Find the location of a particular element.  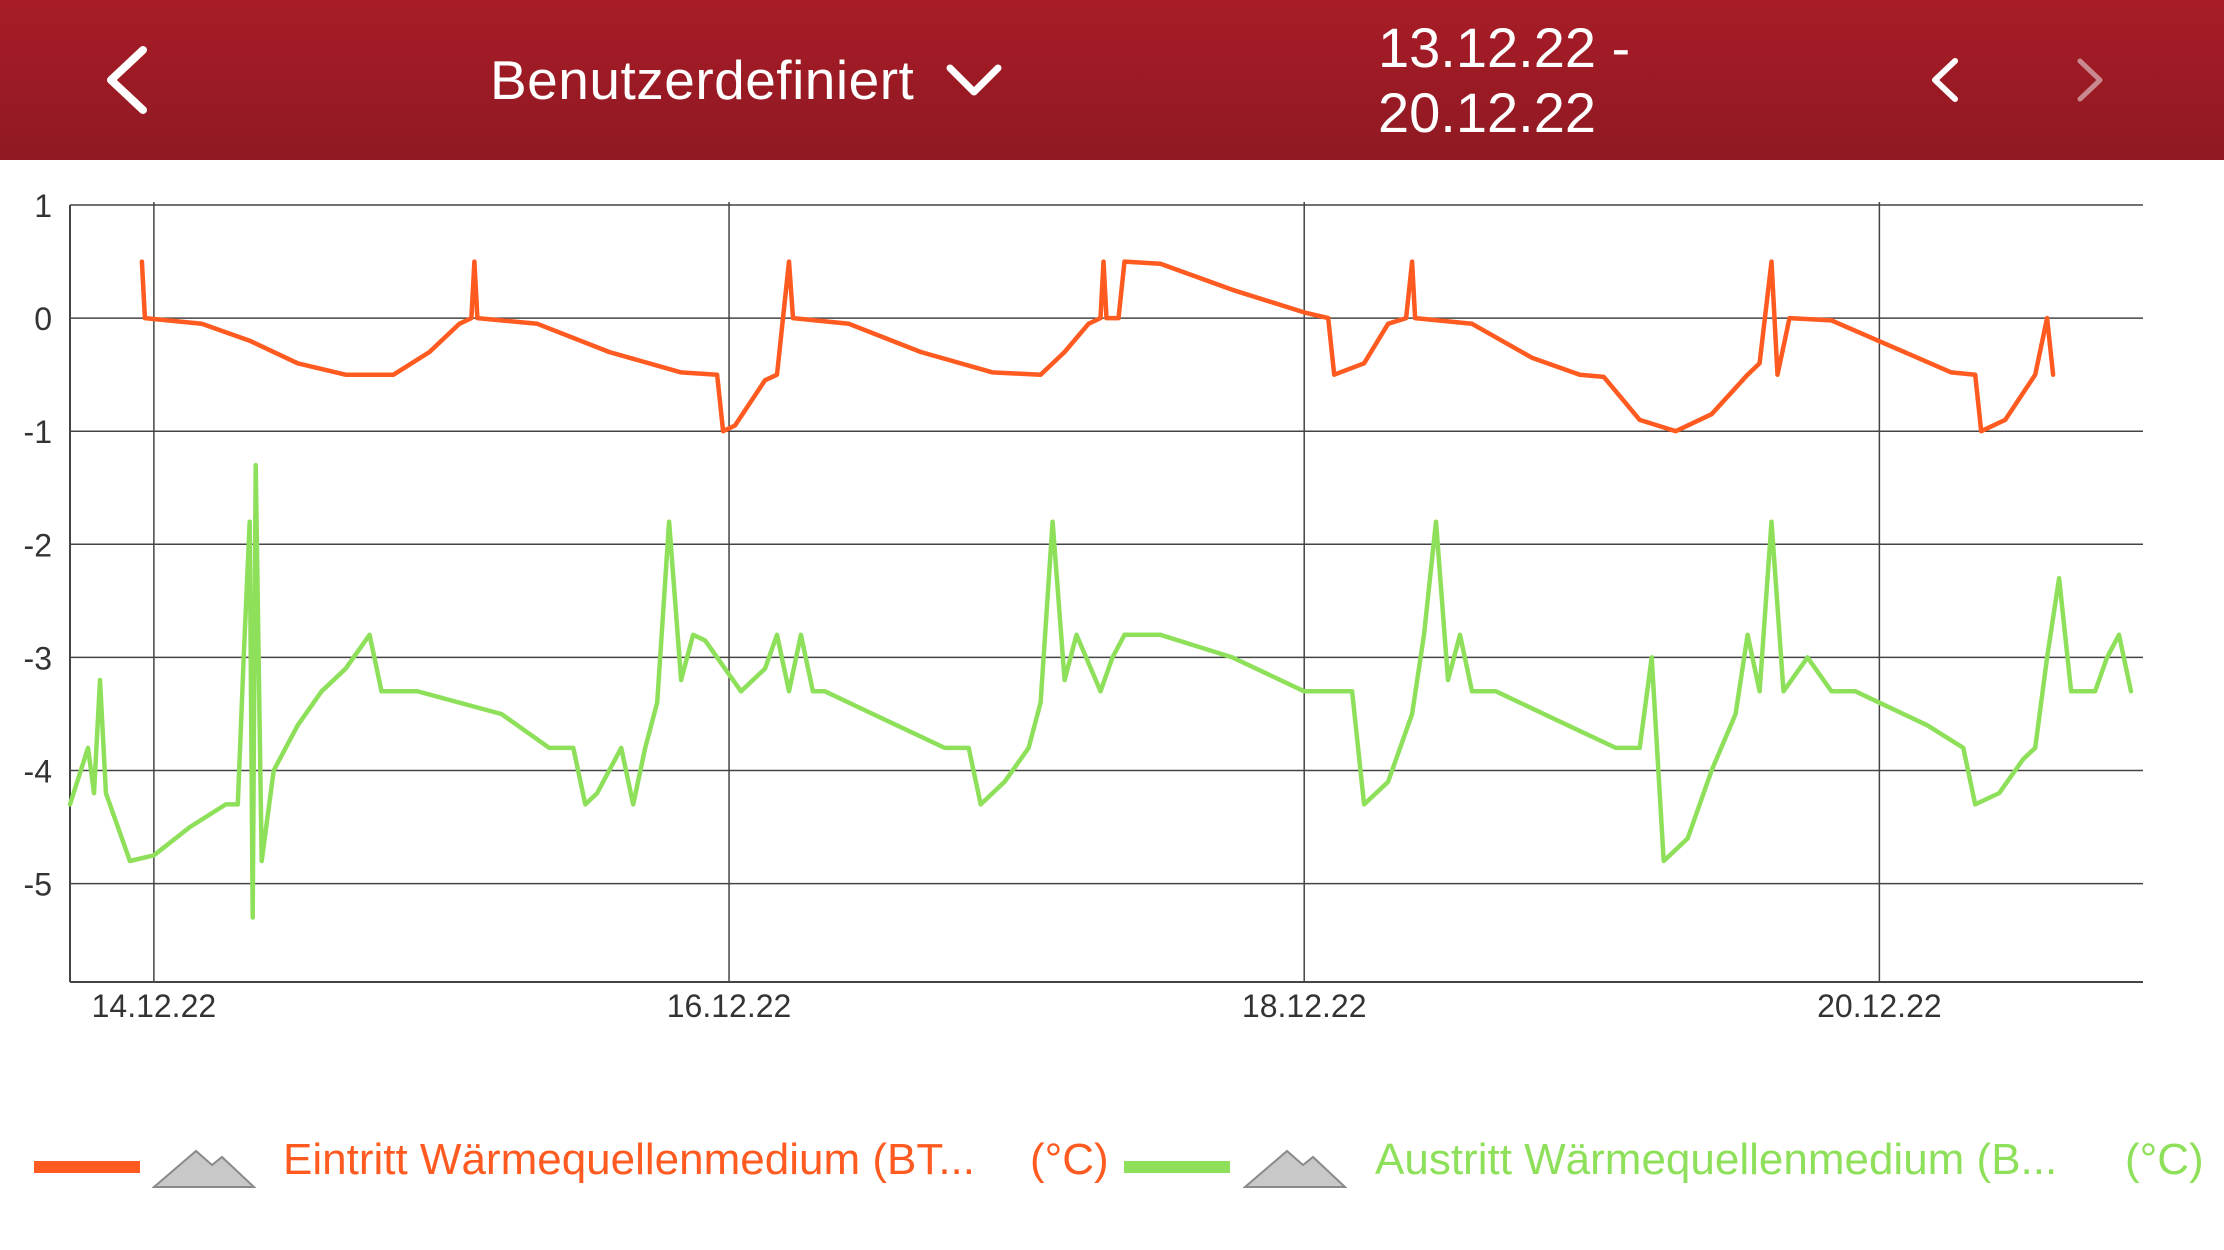

y-tick-label: 1 is located at coordinates (43, 206).